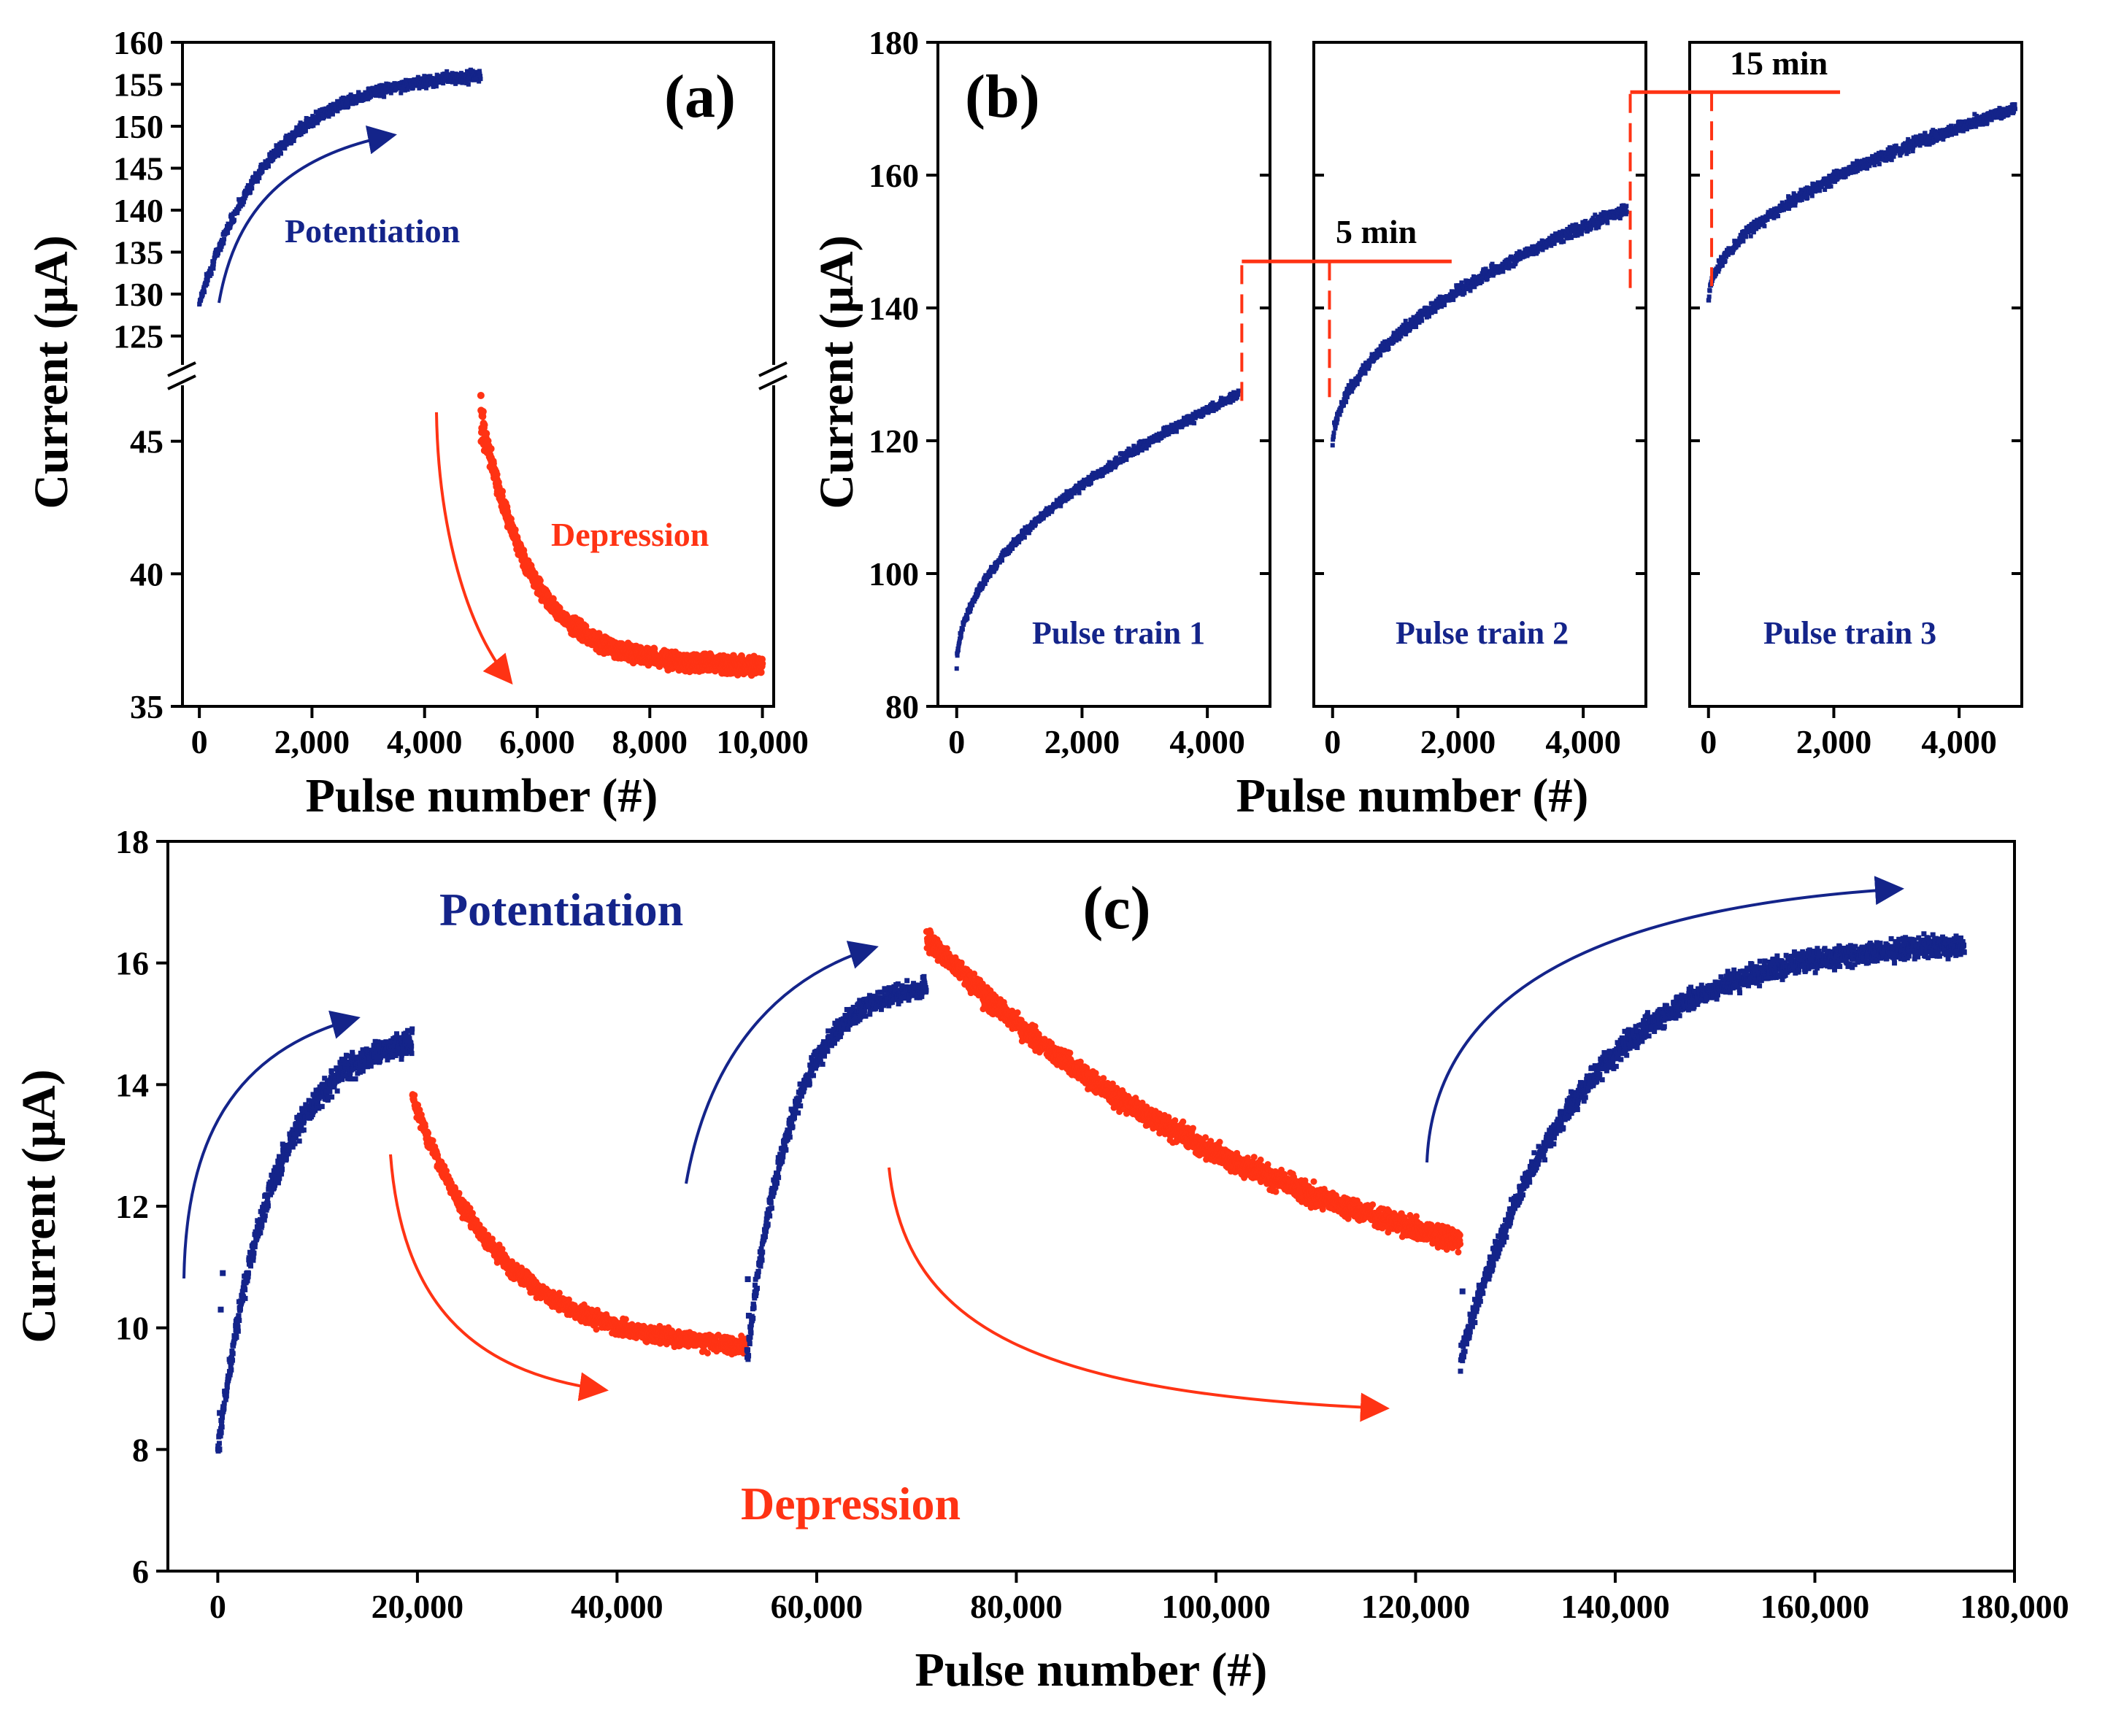  I want to click on panel-a-top-ytick-label: 140, so click(138, 210).